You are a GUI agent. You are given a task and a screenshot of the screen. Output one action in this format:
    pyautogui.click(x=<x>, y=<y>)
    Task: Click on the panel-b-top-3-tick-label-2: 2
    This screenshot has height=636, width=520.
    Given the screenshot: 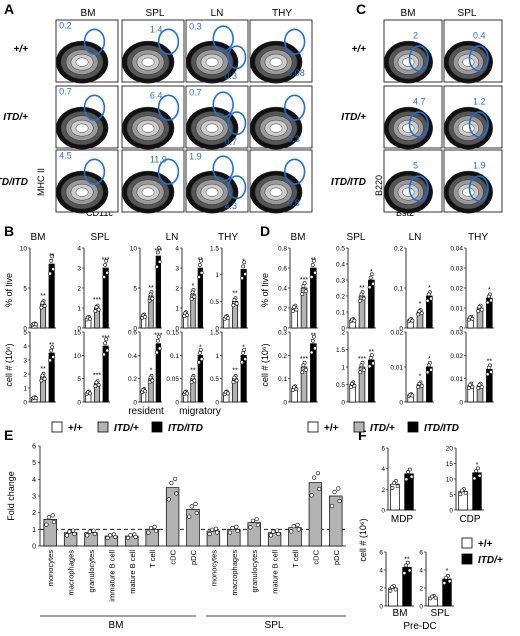 What is the action you would take?
    pyautogui.click(x=177, y=289)
    